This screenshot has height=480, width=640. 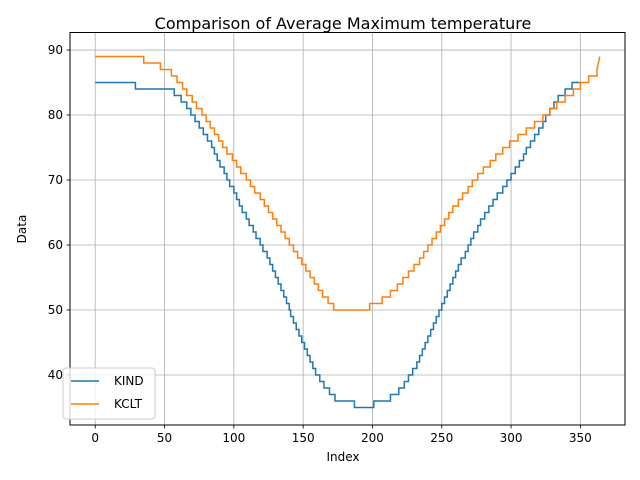 What do you see at coordinates (128, 404) in the screenshot?
I see `legend-label-kclt: KCLT` at bounding box center [128, 404].